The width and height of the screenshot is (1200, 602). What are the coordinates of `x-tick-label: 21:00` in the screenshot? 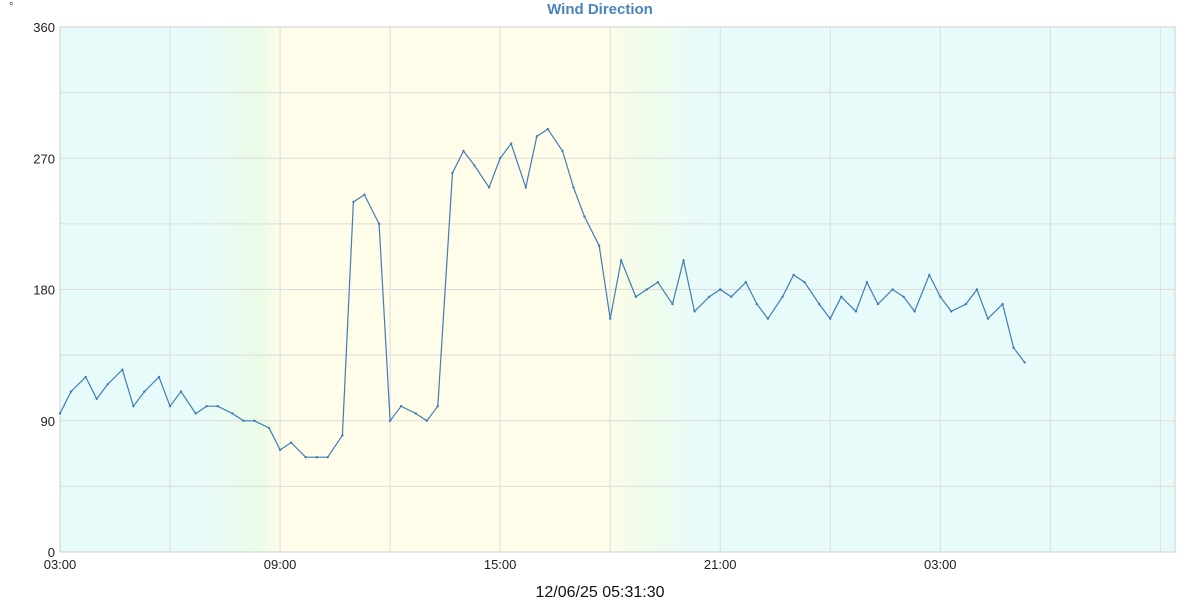 It's located at (720, 564).